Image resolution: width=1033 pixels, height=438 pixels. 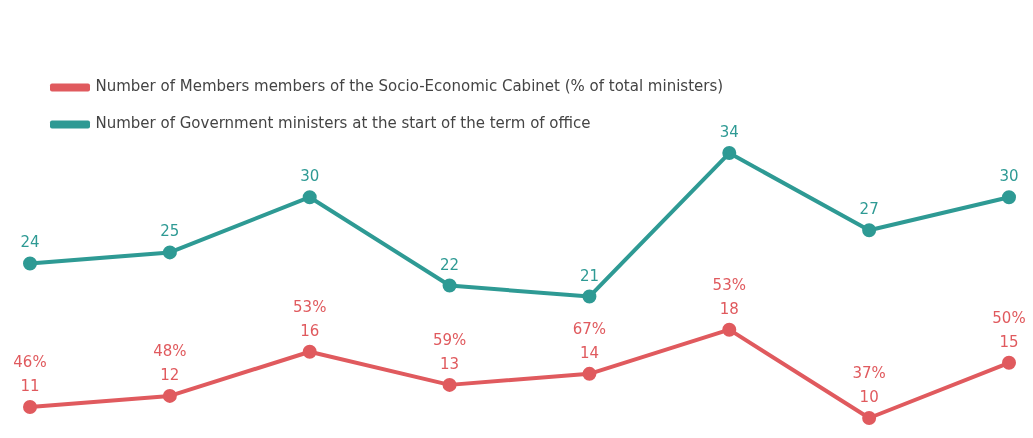 I want to click on data-label: 37% 10, so click(x=869, y=385).